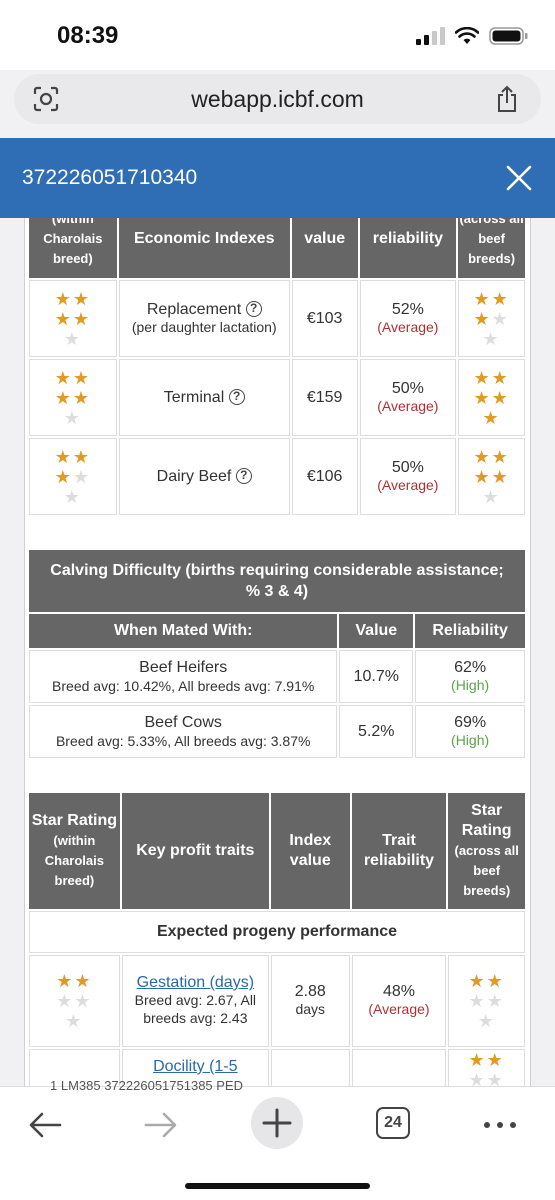  Describe the element at coordinates (470, 722) in the screenshot. I see `reliability-value: 69%` at that location.